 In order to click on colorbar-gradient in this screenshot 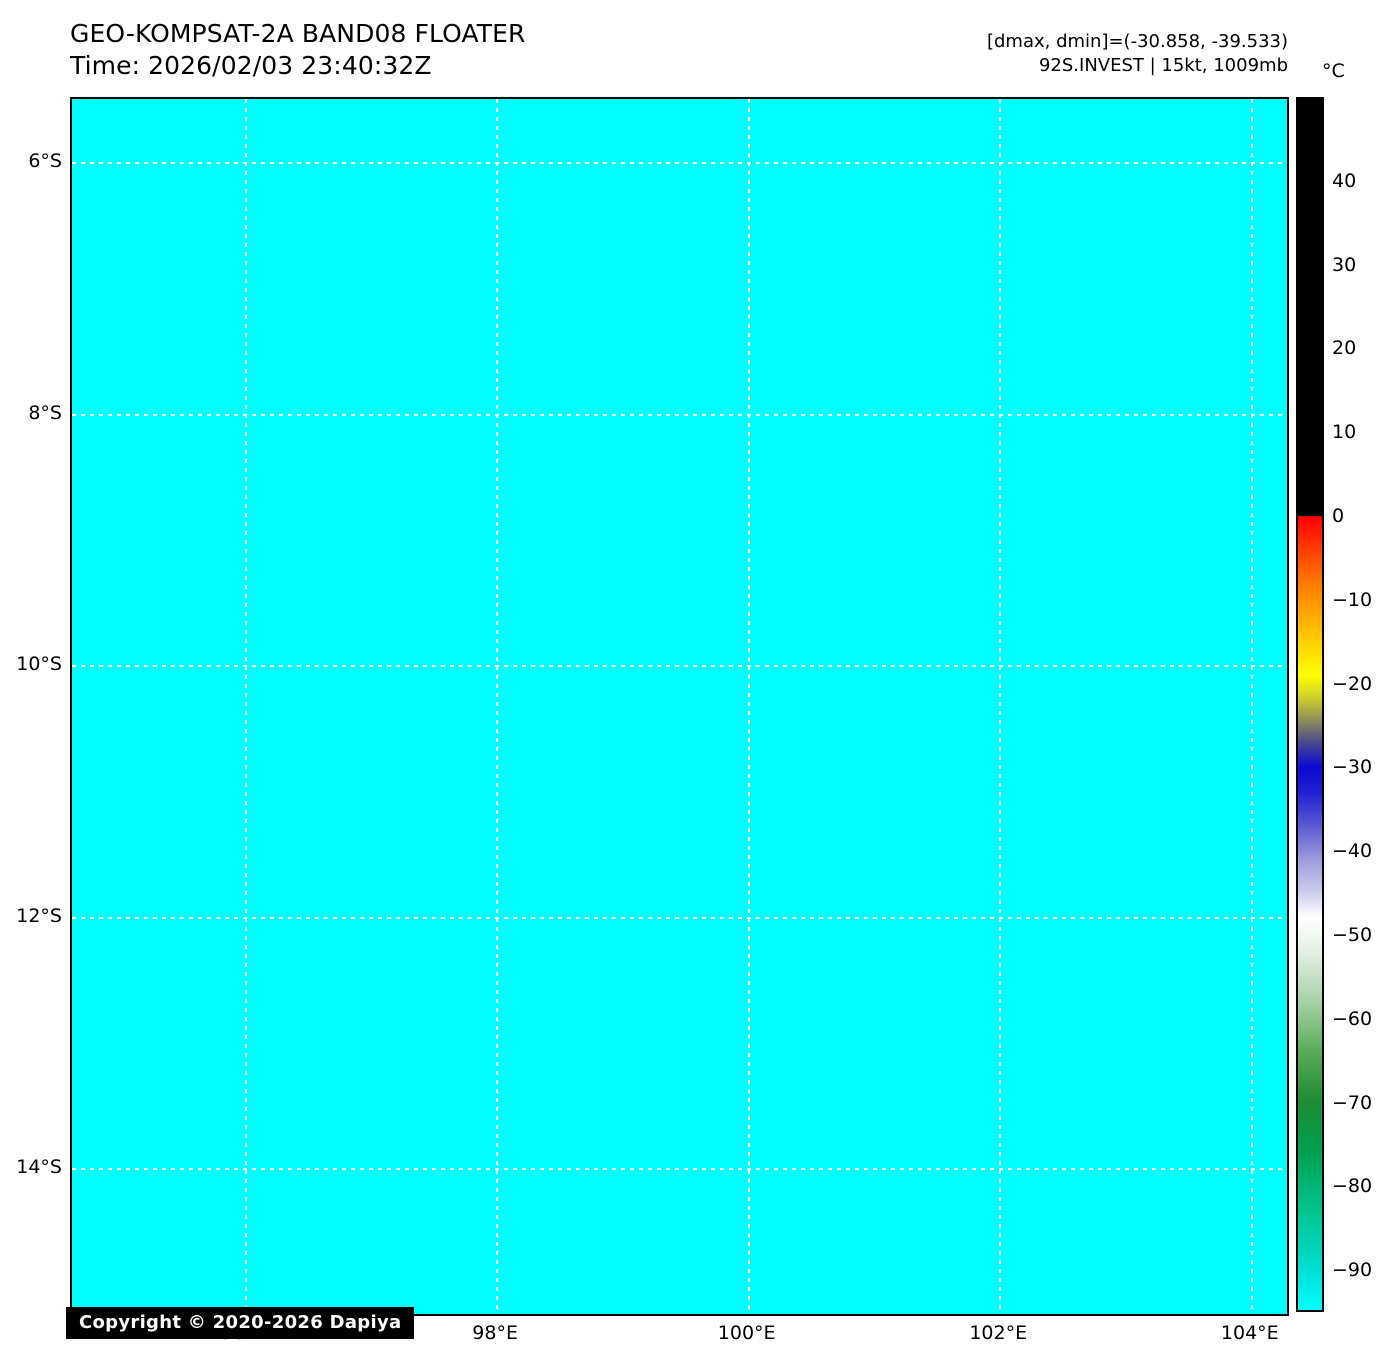, I will do `click(1310, 704)`.